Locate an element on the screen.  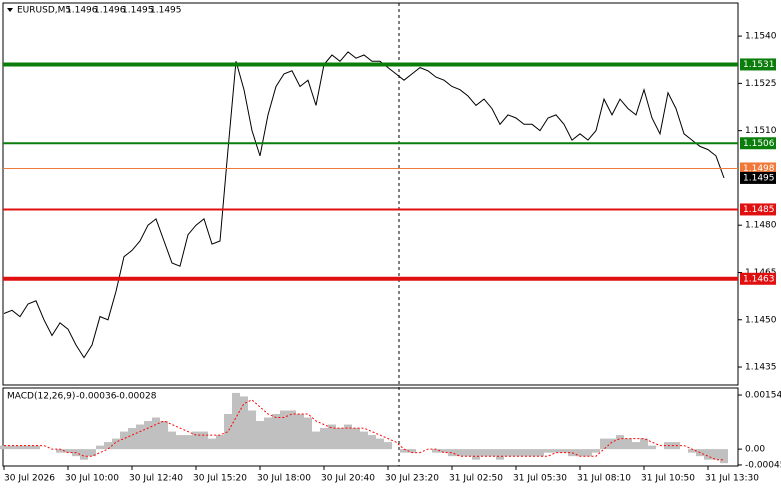
level-label: 1.1498 is located at coordinates (759, 169).